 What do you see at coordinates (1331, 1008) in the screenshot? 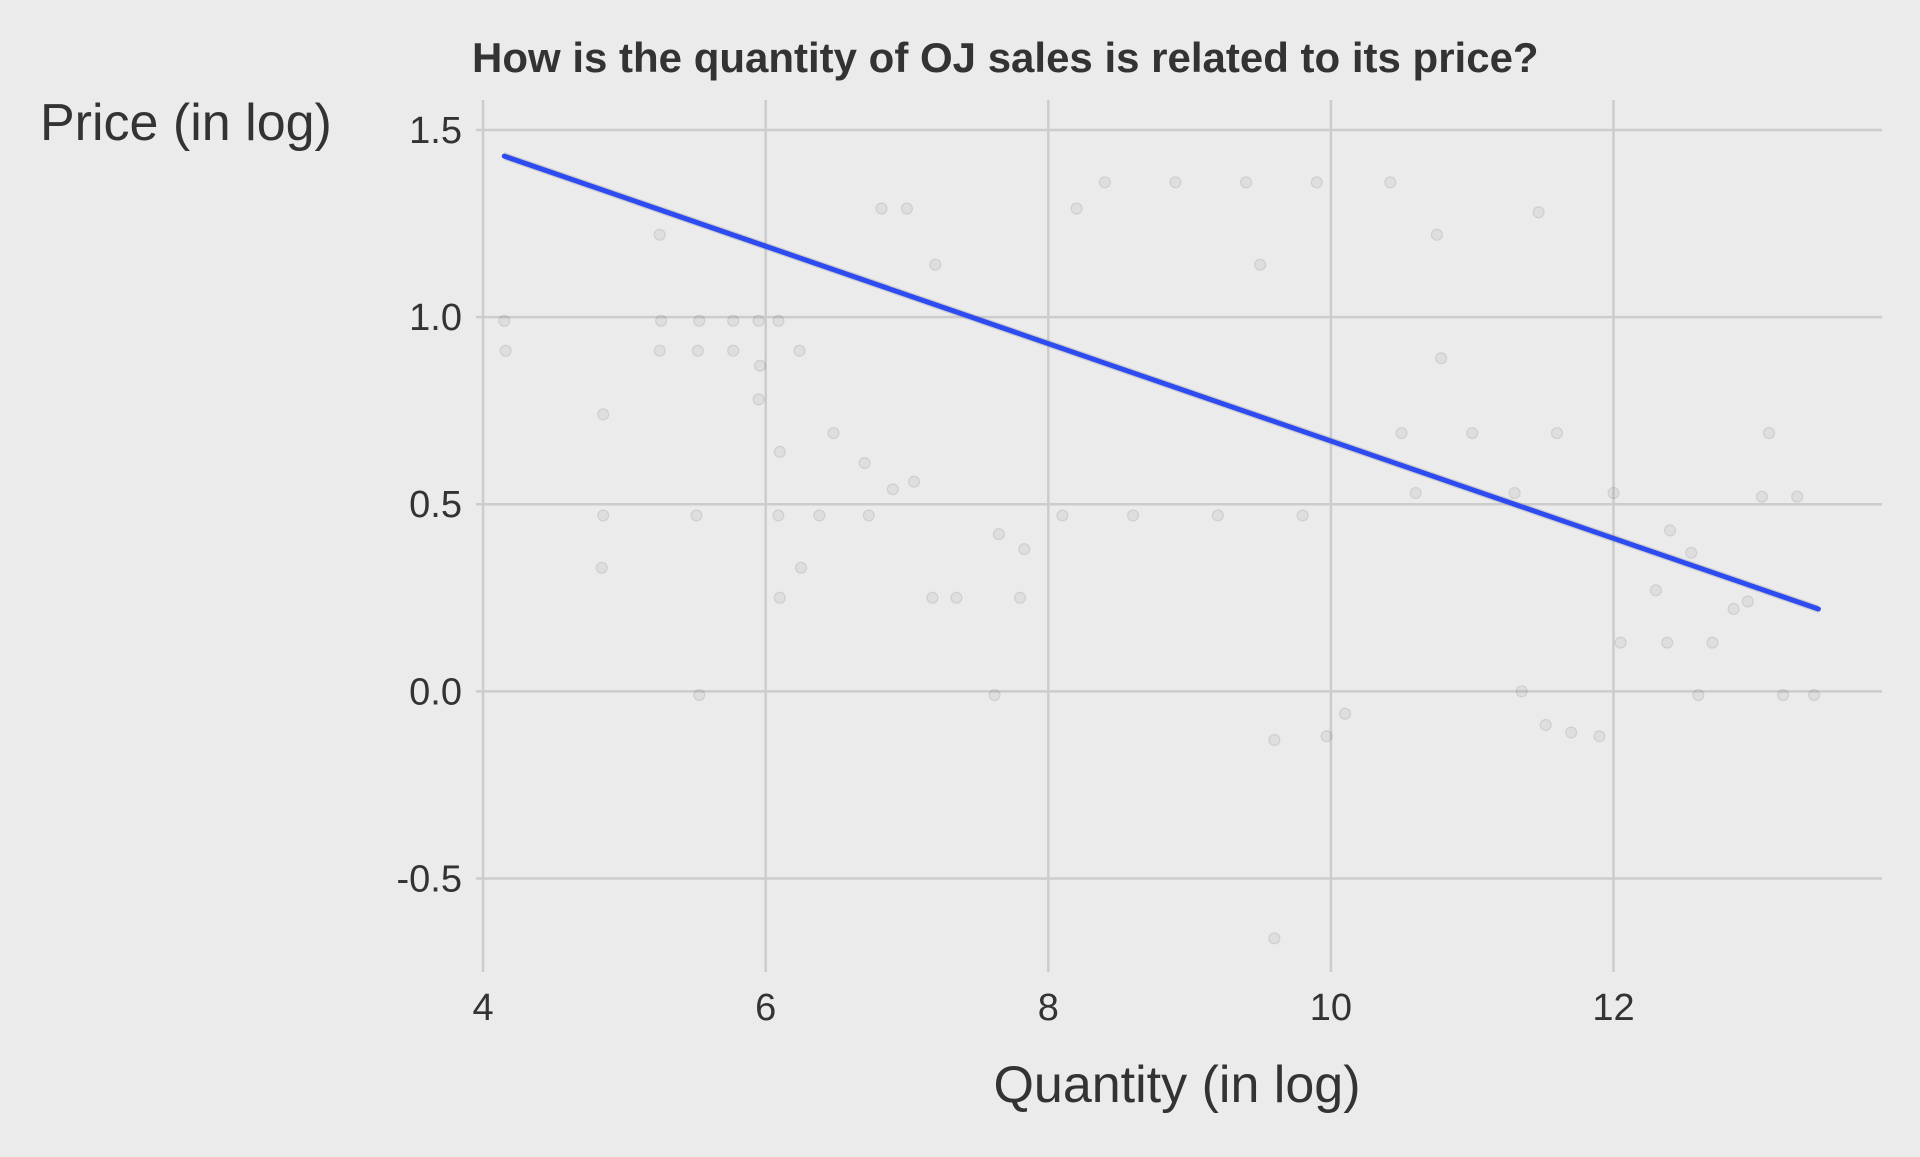
I see `x-tick-label: 10` at bounding box center [1331, 1008].